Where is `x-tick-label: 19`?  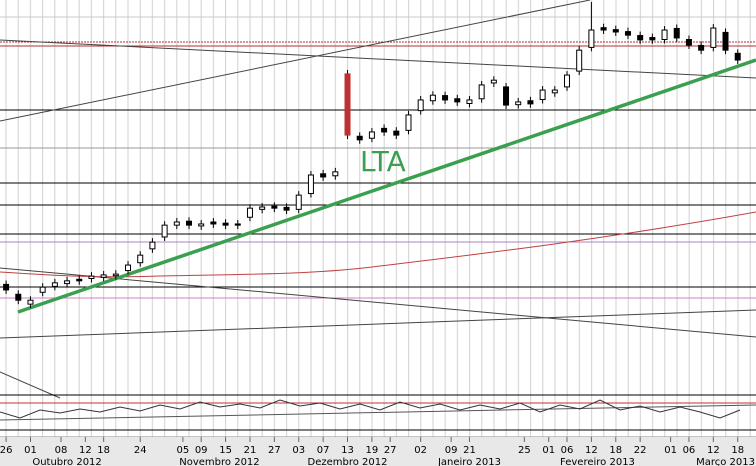
x-tick-label: 19 is located at coordinates (372, 450).